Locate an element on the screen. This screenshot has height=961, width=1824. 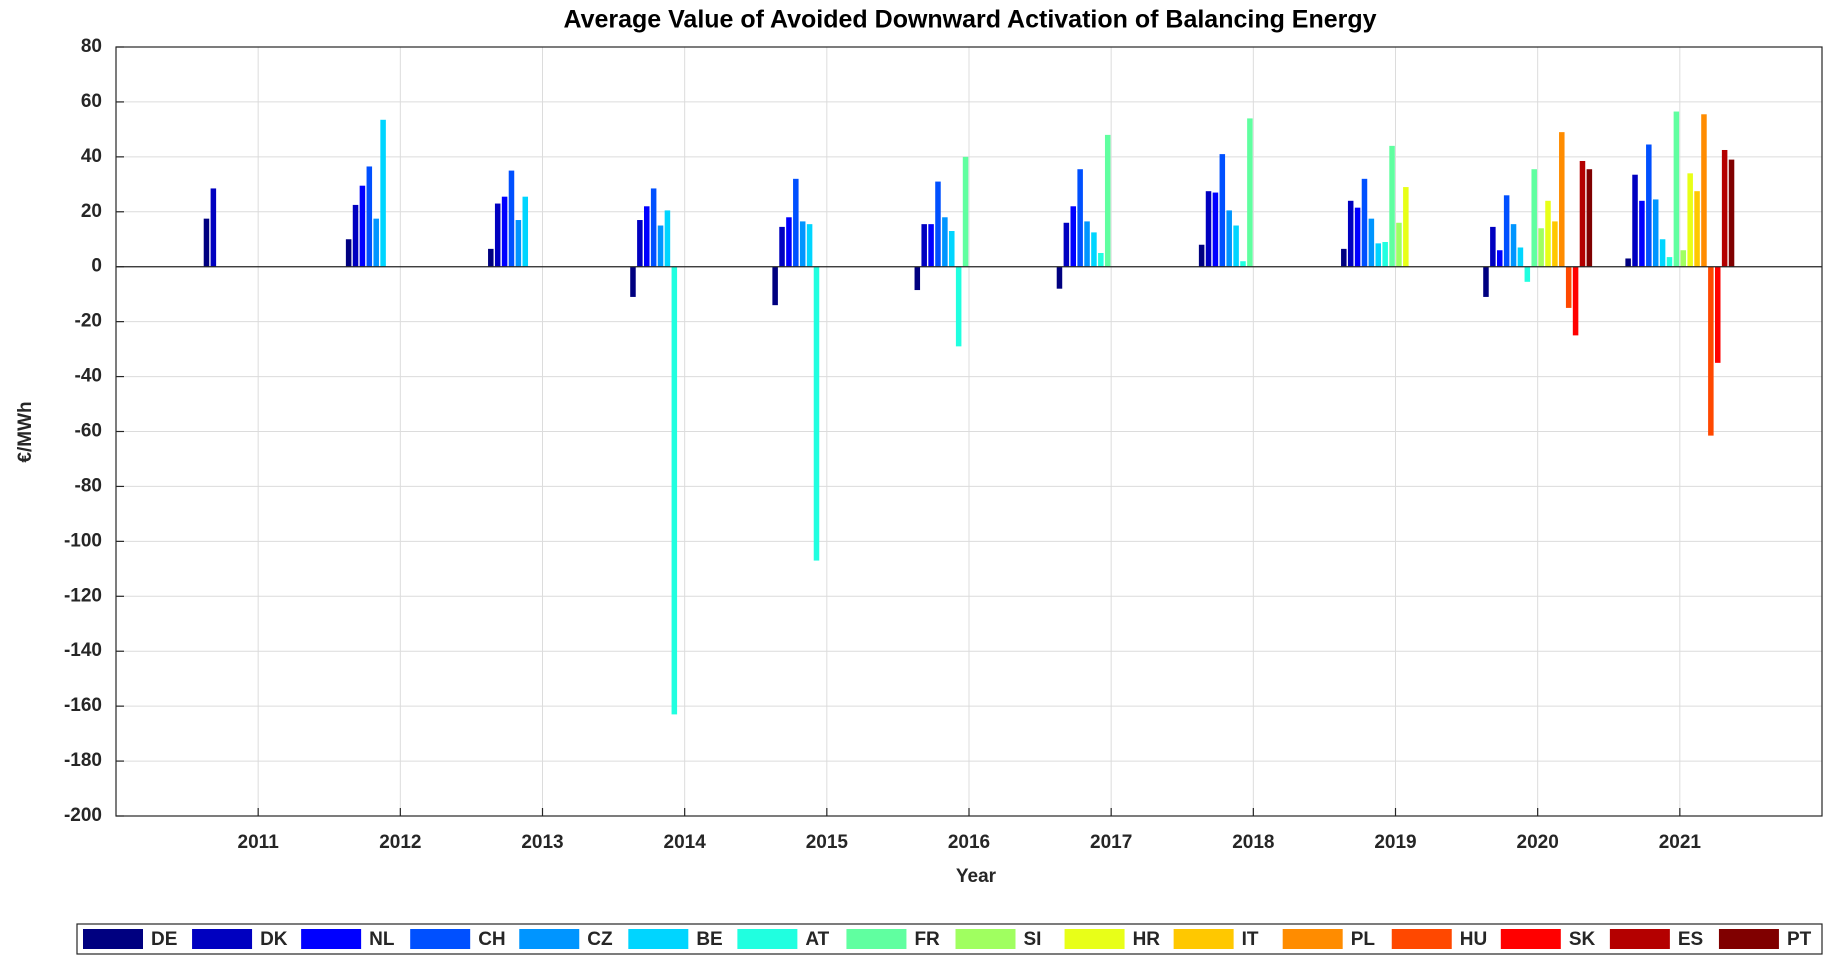
legend-box is located at coordinates (949, 939).